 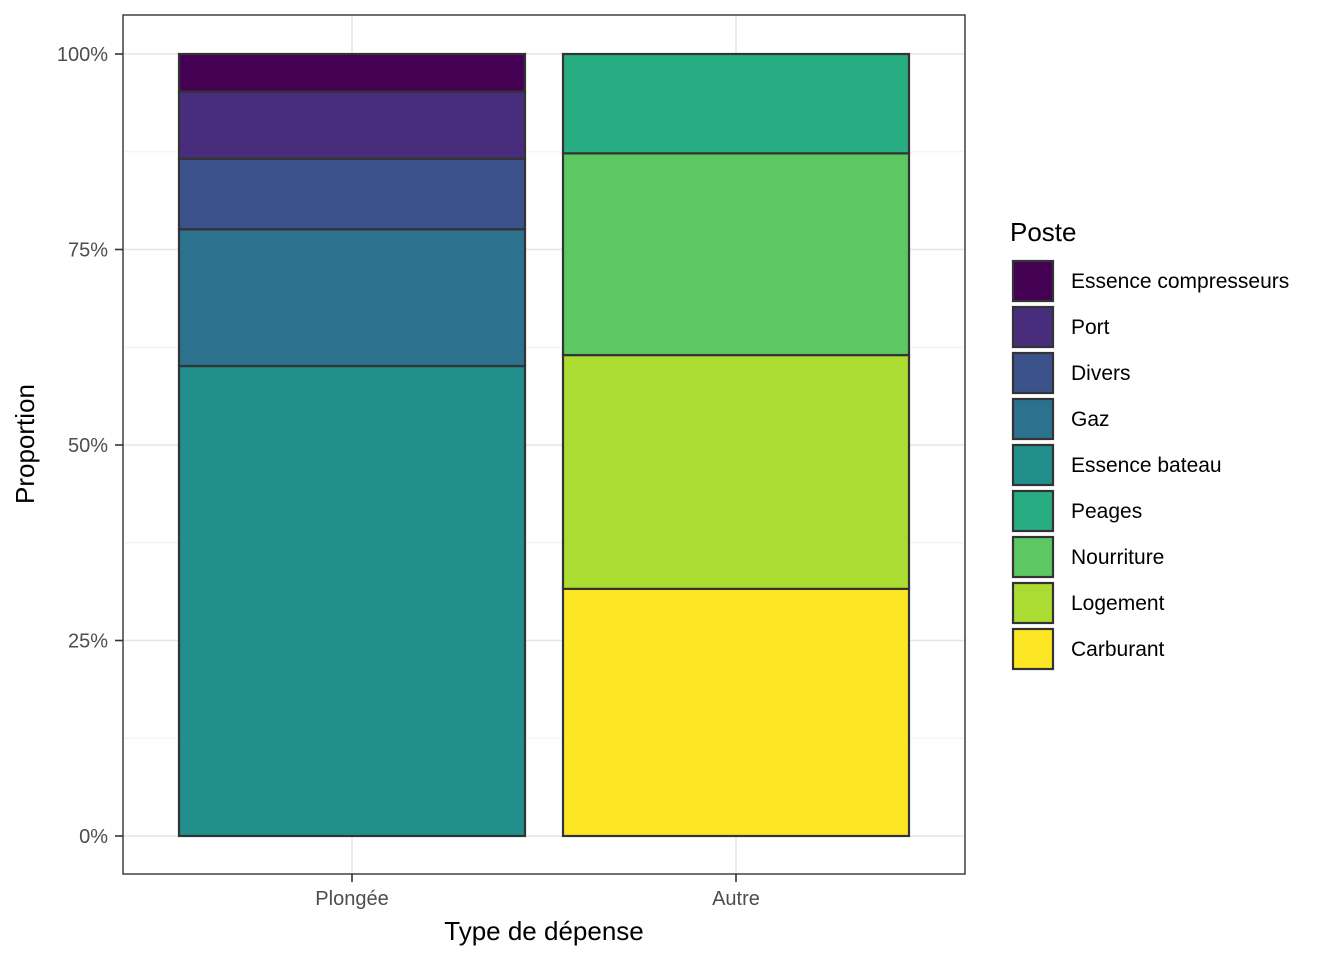 I want to click on legend-title: Poste, so click(x=1043, y=232).